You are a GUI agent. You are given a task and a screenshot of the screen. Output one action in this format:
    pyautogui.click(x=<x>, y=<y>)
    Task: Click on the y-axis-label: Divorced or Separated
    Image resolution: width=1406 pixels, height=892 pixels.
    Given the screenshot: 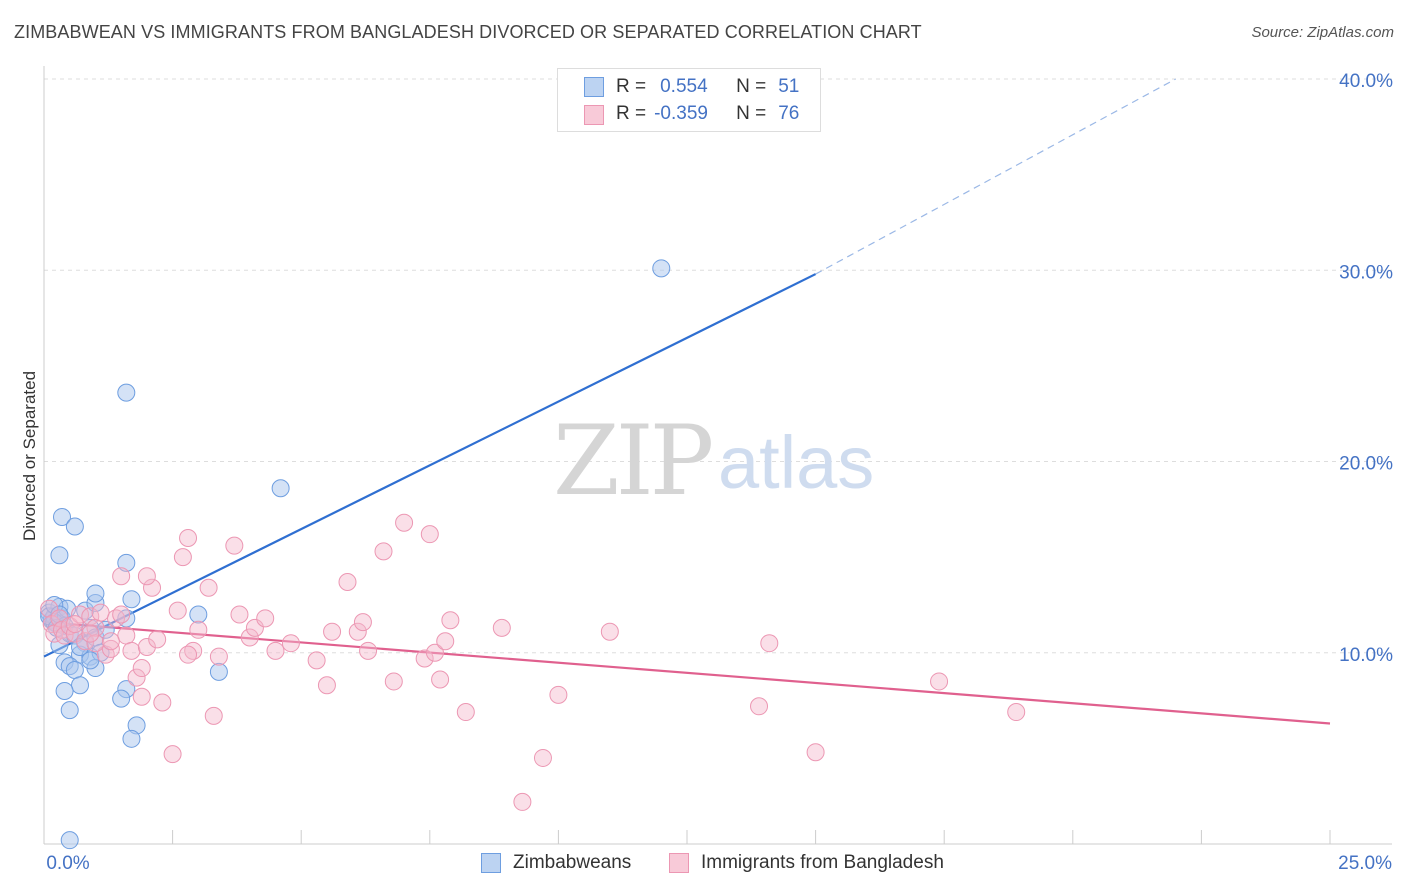 What is the action you would take?
    pyautogui.click(x=29, y=456)
    